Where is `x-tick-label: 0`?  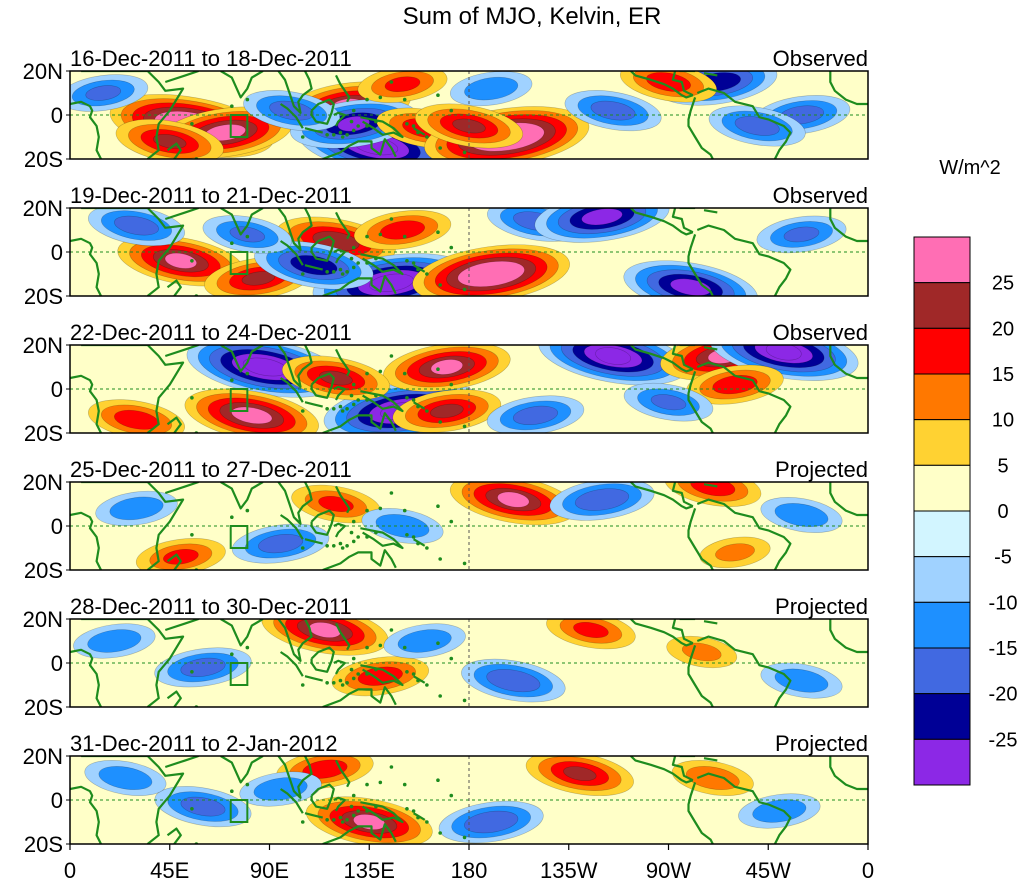 x-tick-label: 0 is located at coordinates (868, 870).